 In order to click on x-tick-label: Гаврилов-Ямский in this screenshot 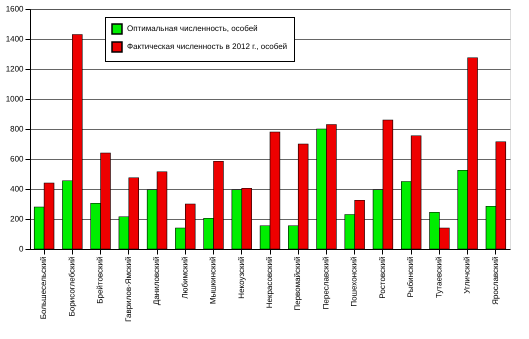, I will do `click(128, 289)`.